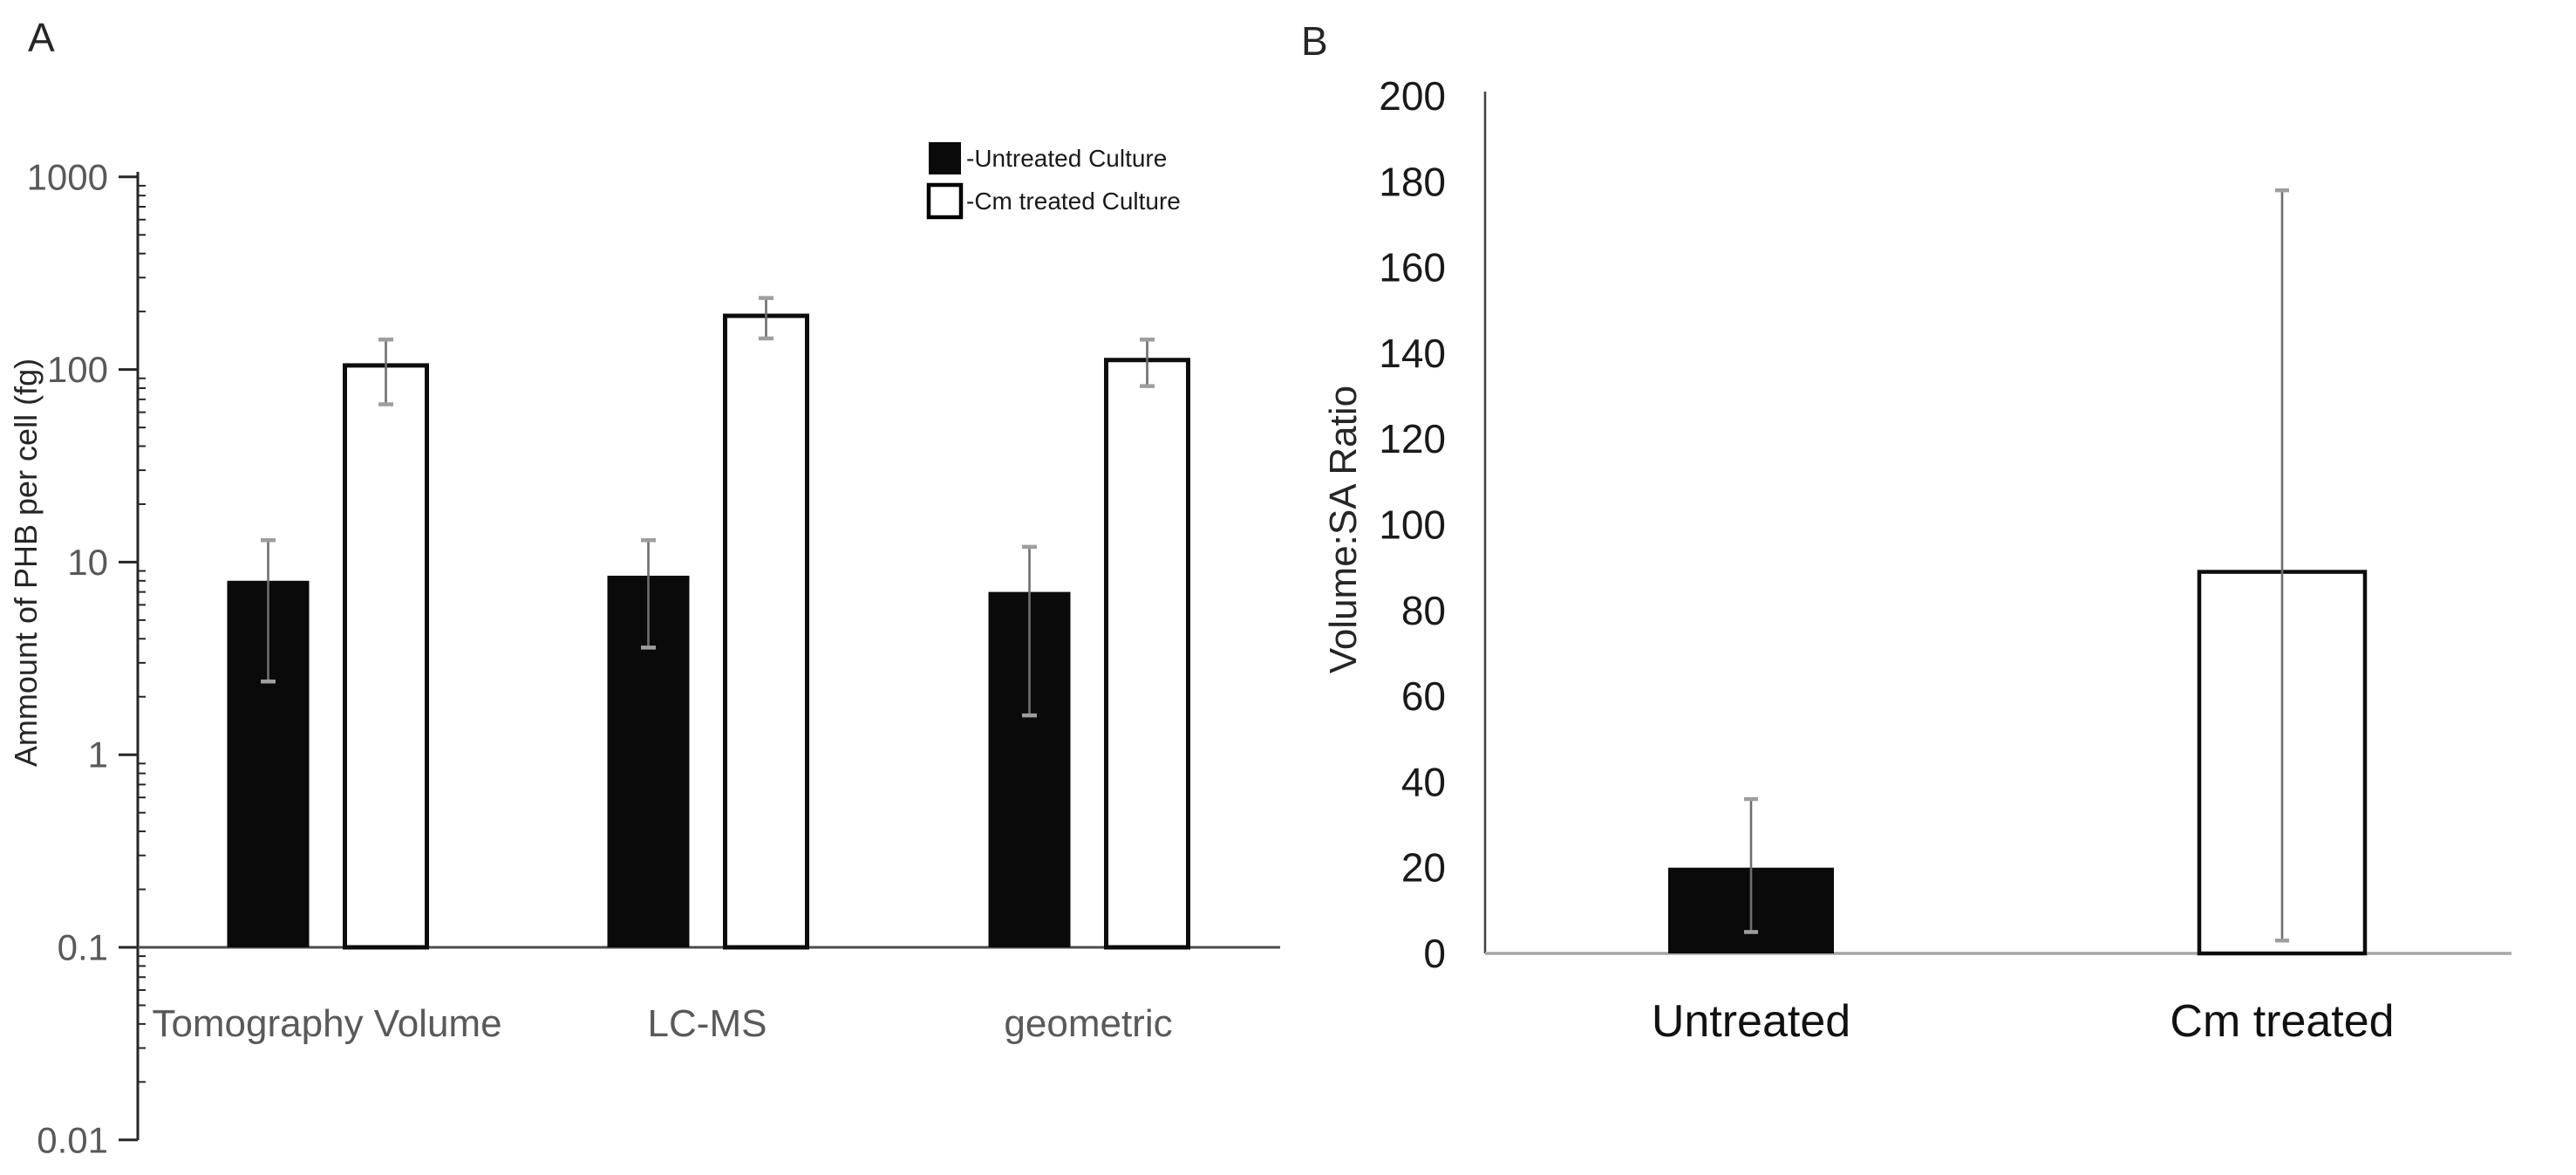  What do you see at coordinates (67, 176) in the screenshot?
I see `y-tick-label: 1000` at bounding box center [67, 176].